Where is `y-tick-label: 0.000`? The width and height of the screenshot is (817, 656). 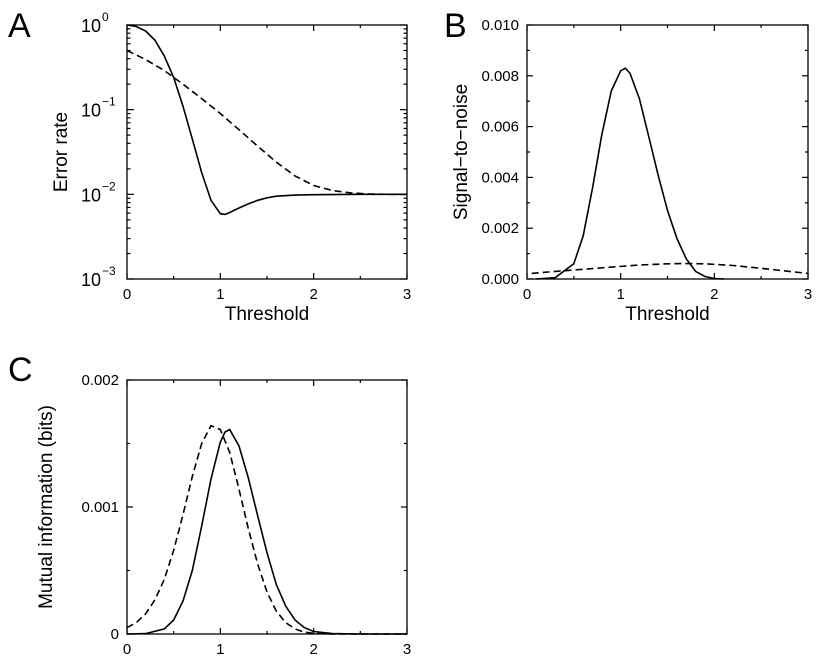 y-tick-label: 0.000 is located at coordinates (500, 279).